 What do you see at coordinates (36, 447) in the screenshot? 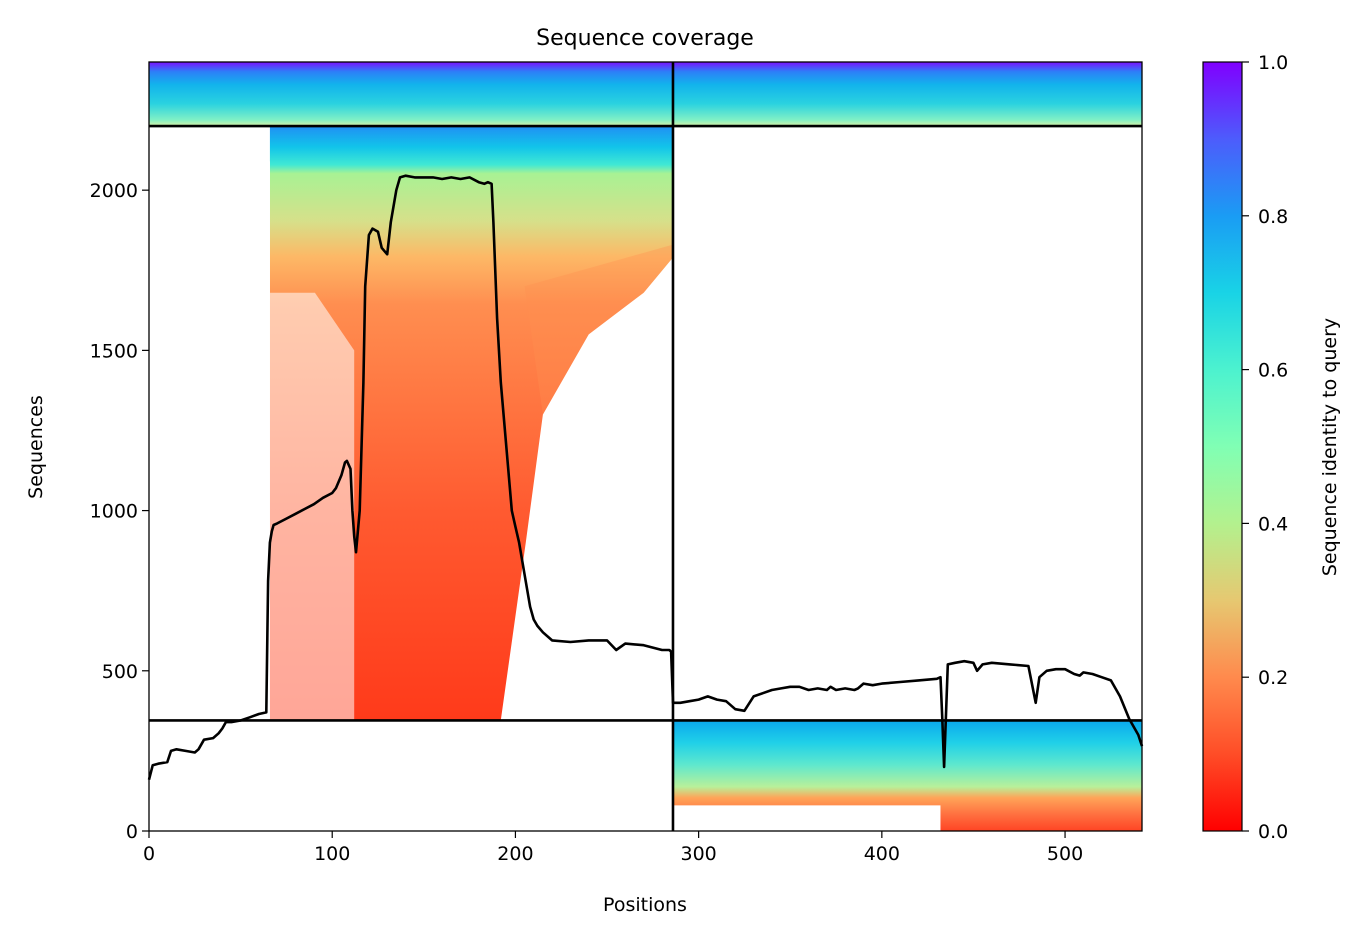
I see `y-axis-label: Sequences` at bounding box center [36, 447].